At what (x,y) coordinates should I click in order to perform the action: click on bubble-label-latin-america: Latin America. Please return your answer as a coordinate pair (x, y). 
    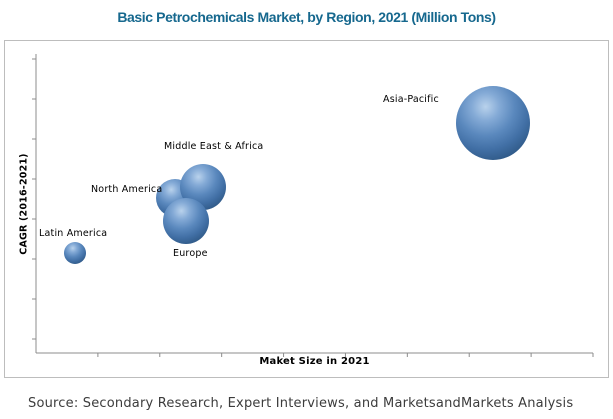
    Looking at the image, I should click on (73, 233).